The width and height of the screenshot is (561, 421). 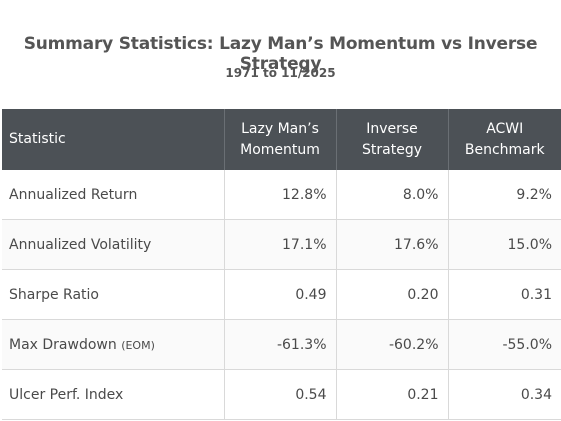 I want to click on column-header-lazy-mans-momentum: Lazy Man’s Momentum, so click(x=280, y=139).